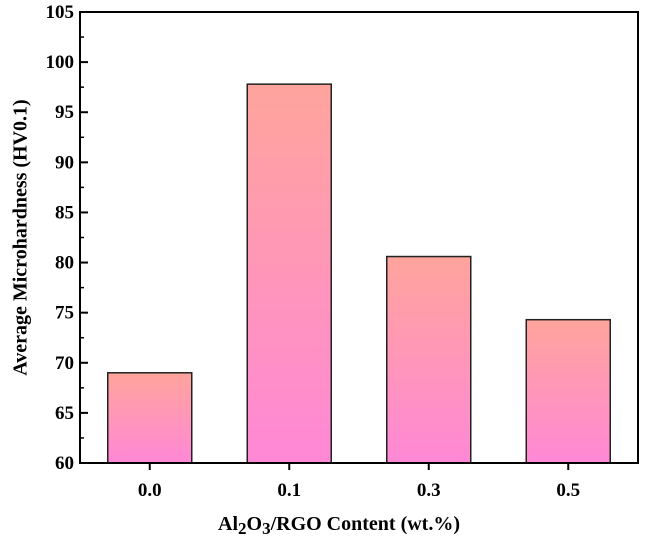 Image resolution: width=645 pixels, height=540 pixels. What do you see at coordinates (64, 413) in the screenshot?
I see `y-tick-label: 65` at bounding box center [64, 413].